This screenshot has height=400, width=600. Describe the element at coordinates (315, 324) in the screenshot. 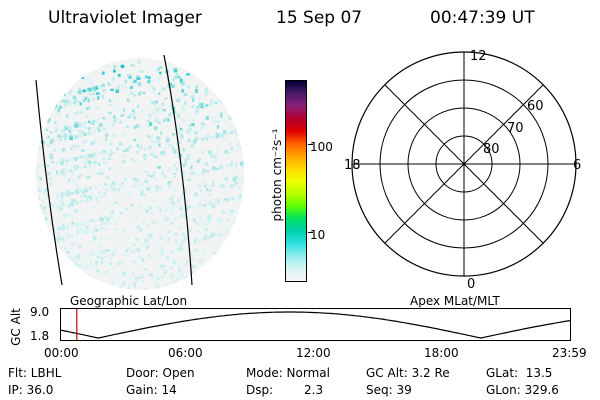

I see `altitude-frame` at that location.